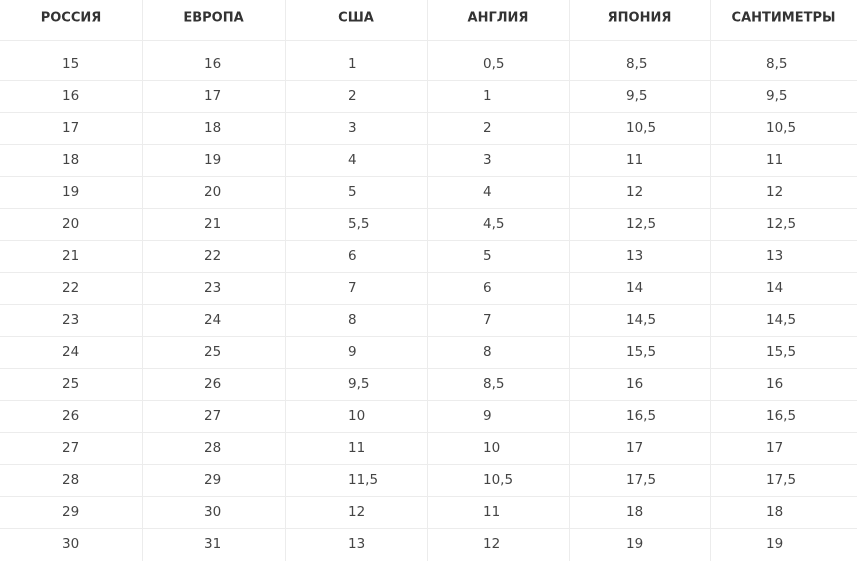  I want to click on column-header: США, so click(356, 18).